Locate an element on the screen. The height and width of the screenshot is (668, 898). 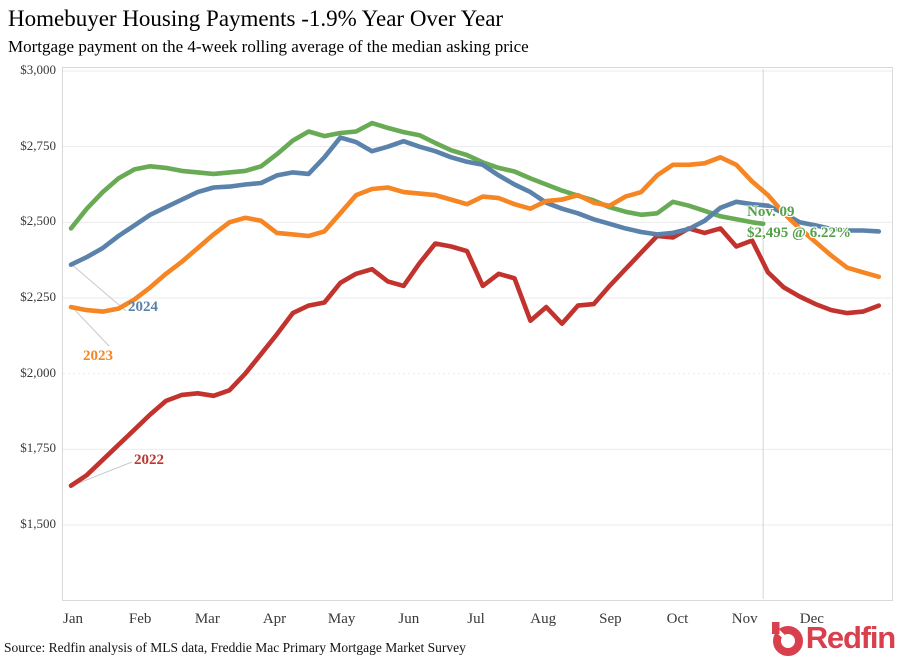
y-axis-label: $2,750 is located at coordinates (38, 145).